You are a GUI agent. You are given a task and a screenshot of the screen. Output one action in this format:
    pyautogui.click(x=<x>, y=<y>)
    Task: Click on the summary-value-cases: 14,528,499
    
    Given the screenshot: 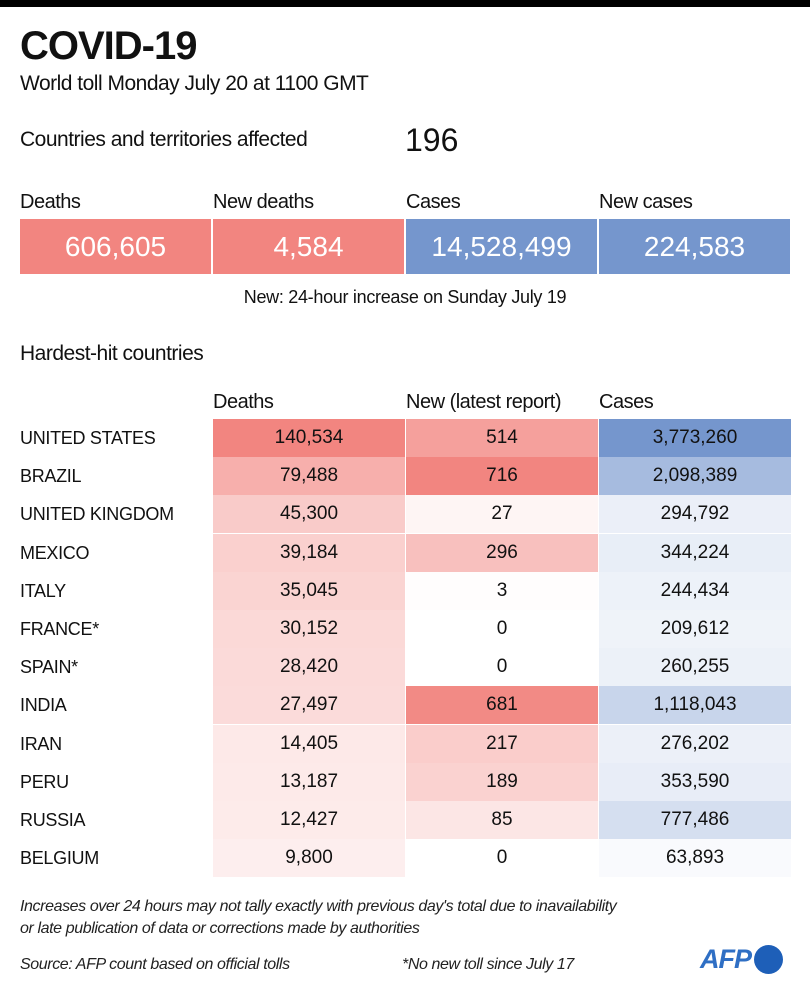 What is the action you would take?
    pyautogui.click(x=501, y=246)
    